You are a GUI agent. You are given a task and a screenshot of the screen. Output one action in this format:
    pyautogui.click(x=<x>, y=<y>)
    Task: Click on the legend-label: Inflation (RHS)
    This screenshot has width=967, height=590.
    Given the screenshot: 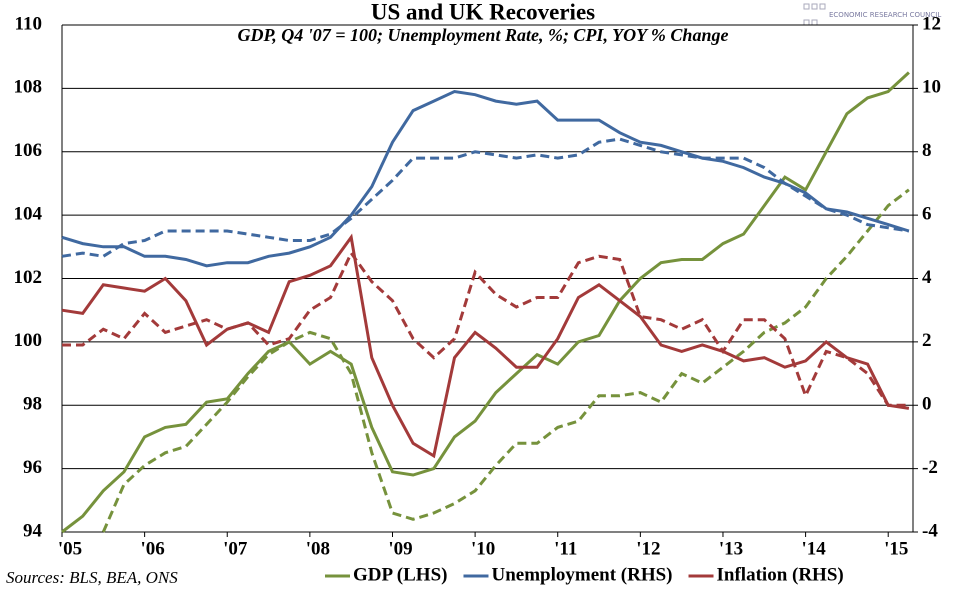 What is the action you would take?
    pyautogui.click(x=780, y=574)
    